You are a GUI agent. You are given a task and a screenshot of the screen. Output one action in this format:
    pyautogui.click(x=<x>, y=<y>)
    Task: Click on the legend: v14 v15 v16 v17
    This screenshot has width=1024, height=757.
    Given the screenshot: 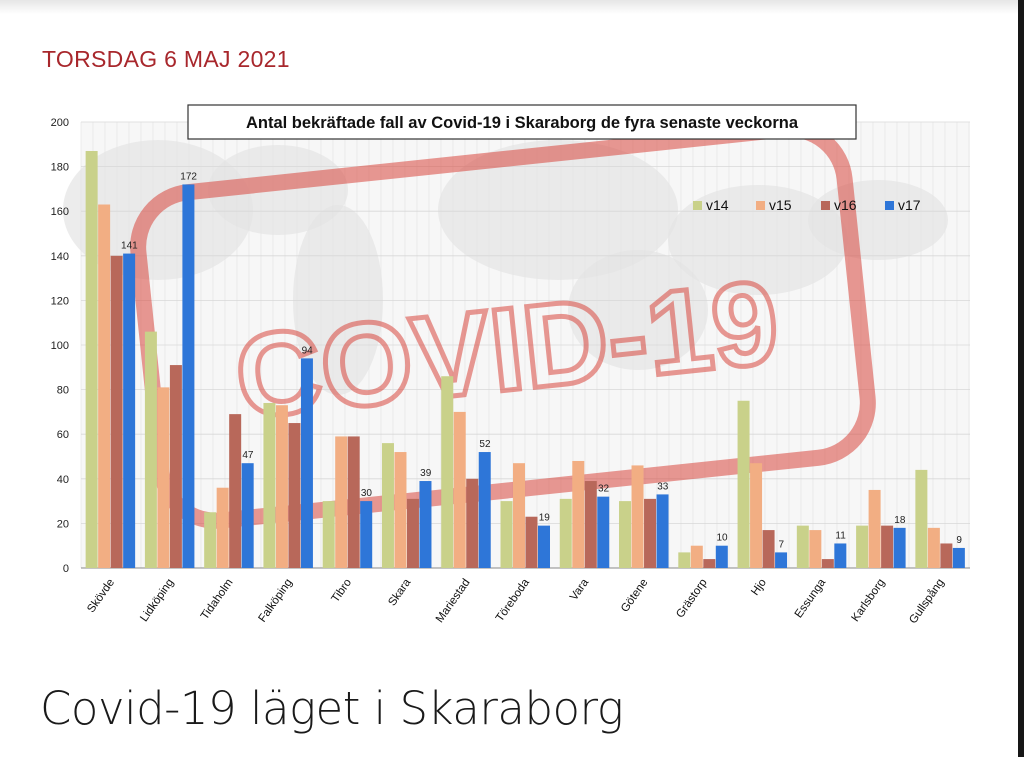 What is the action you would take?
    pyautogui.click(x=807, y=205)
    